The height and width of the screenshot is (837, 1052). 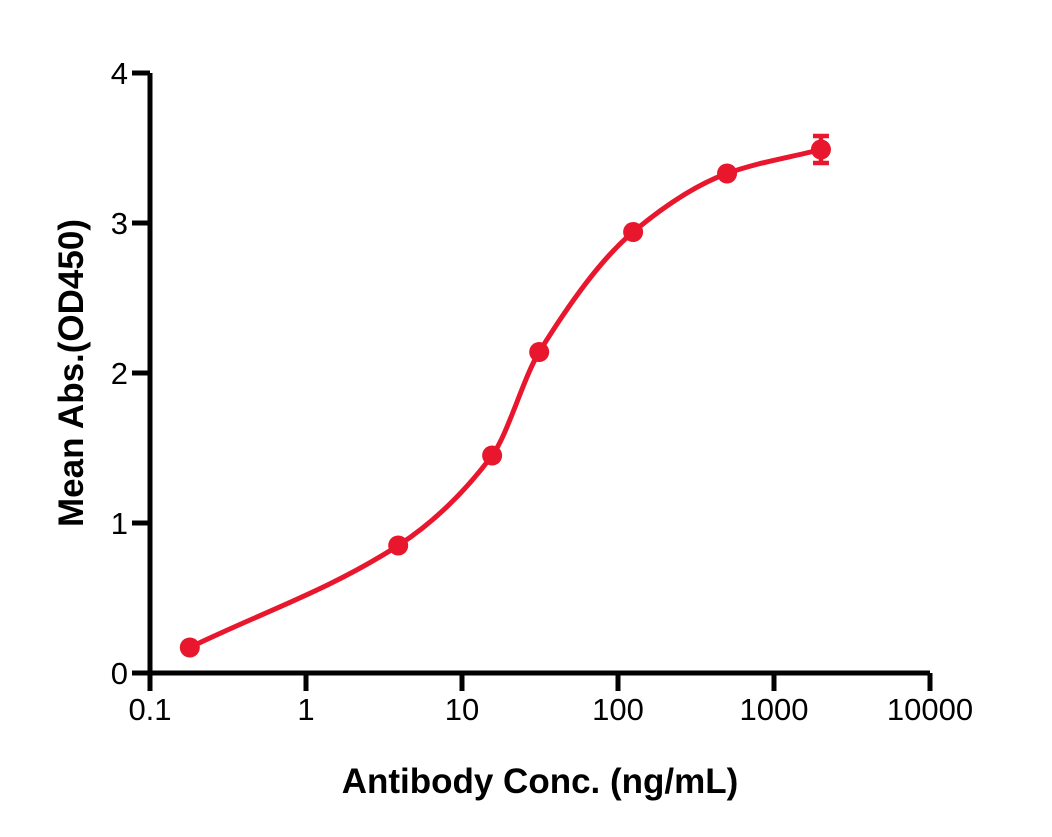 What do you see at coordinates (618, 709) in the screenshot?
I see `x-tick-label: 100` at bounding box center [618, 709].